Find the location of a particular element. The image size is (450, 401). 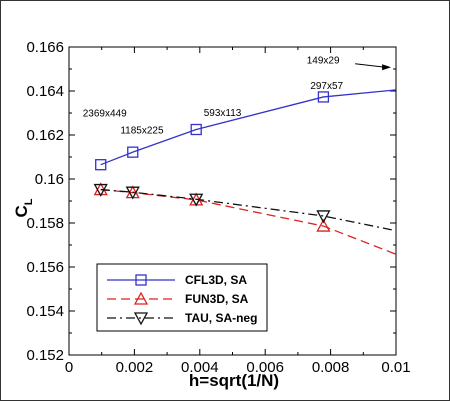

y-tick-label: 0.158 is located at coordinates (45, 223).